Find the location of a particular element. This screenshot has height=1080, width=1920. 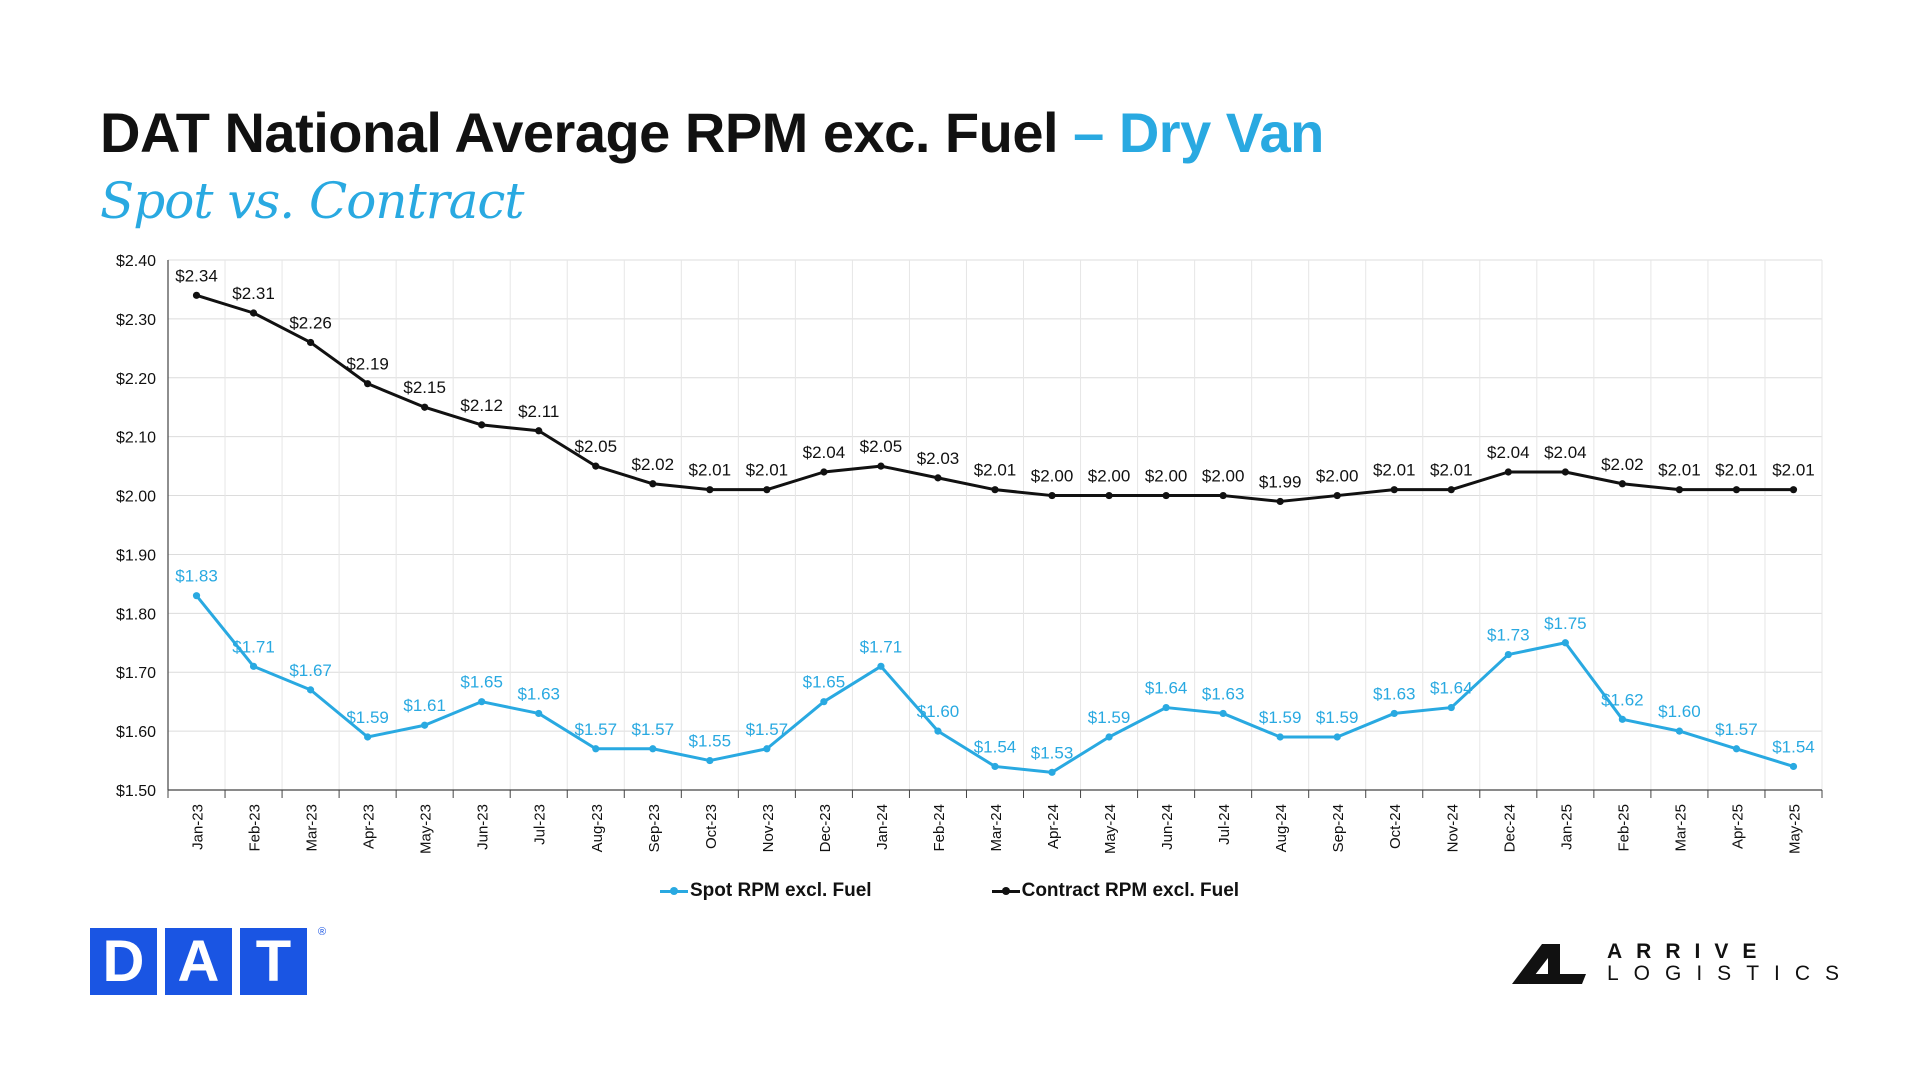

y-tick-label: $2.30 is located at coordinates (136, 320).